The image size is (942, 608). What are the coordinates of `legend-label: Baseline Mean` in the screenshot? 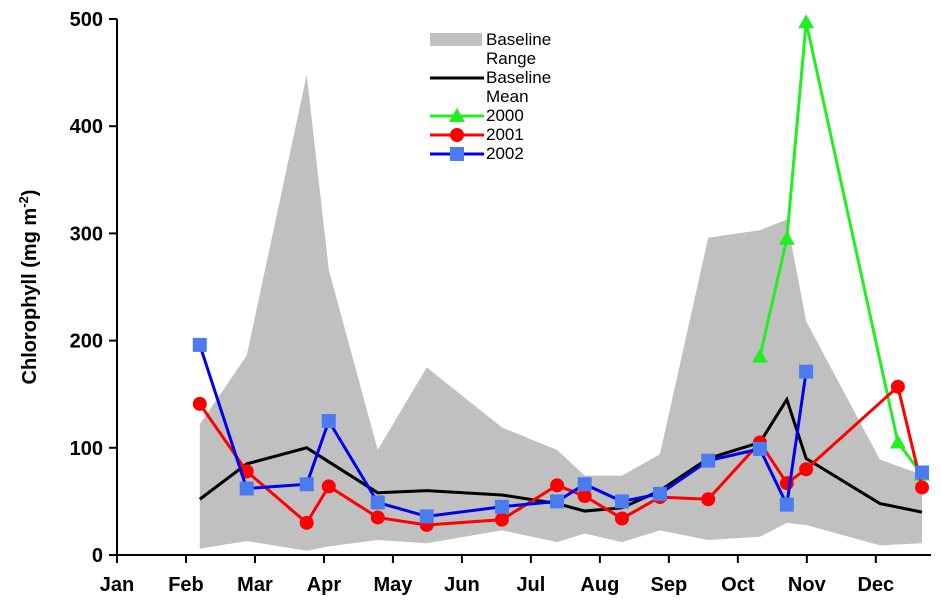 It's located at (519, 87).